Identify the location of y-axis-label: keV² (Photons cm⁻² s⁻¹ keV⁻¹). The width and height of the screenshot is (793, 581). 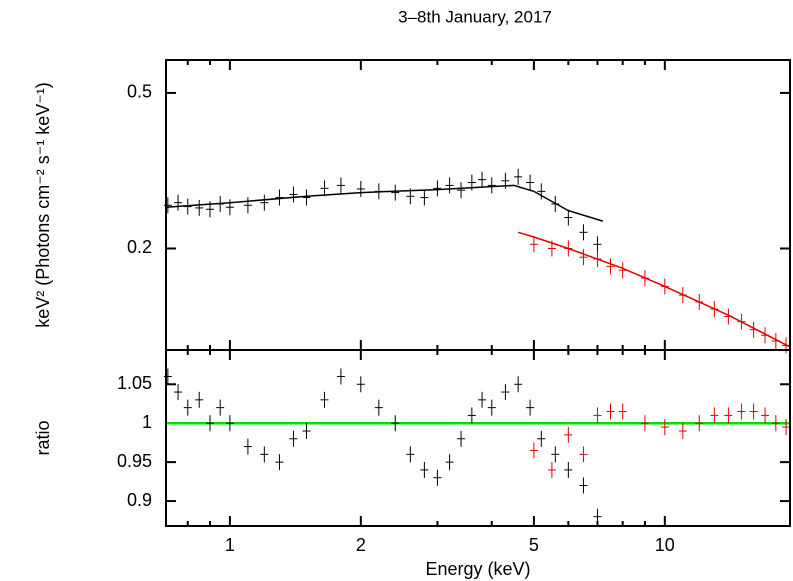
(43, 205).